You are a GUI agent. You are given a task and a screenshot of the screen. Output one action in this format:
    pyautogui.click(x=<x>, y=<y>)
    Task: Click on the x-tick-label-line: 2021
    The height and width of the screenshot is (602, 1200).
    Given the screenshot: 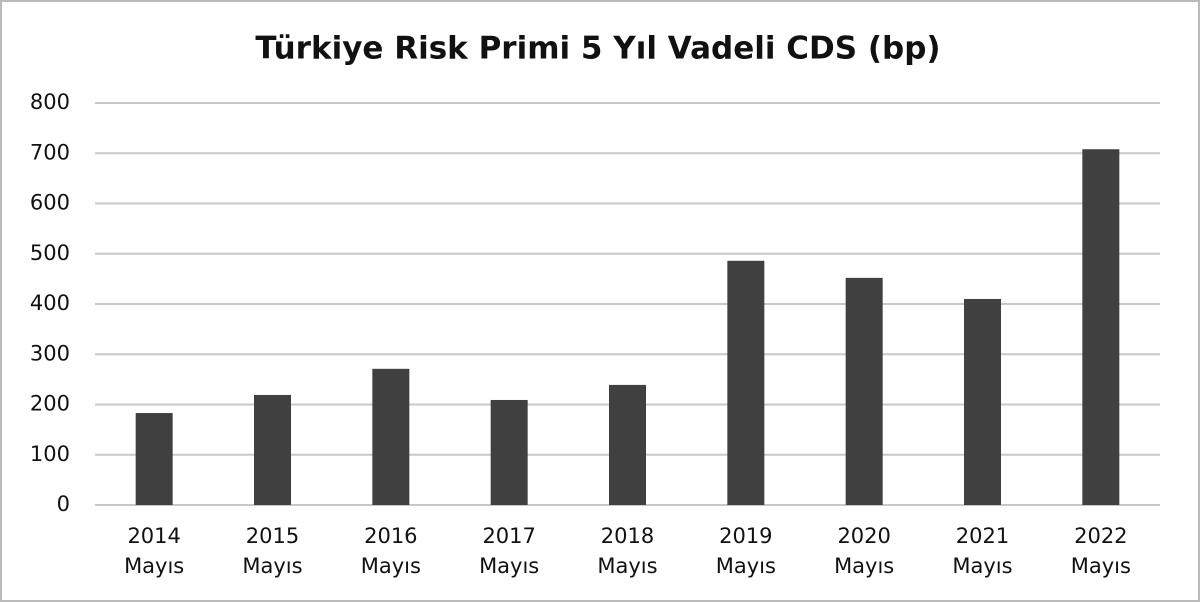 What is the action you would take?
    pyautogui.click(x=982, y=536)
    